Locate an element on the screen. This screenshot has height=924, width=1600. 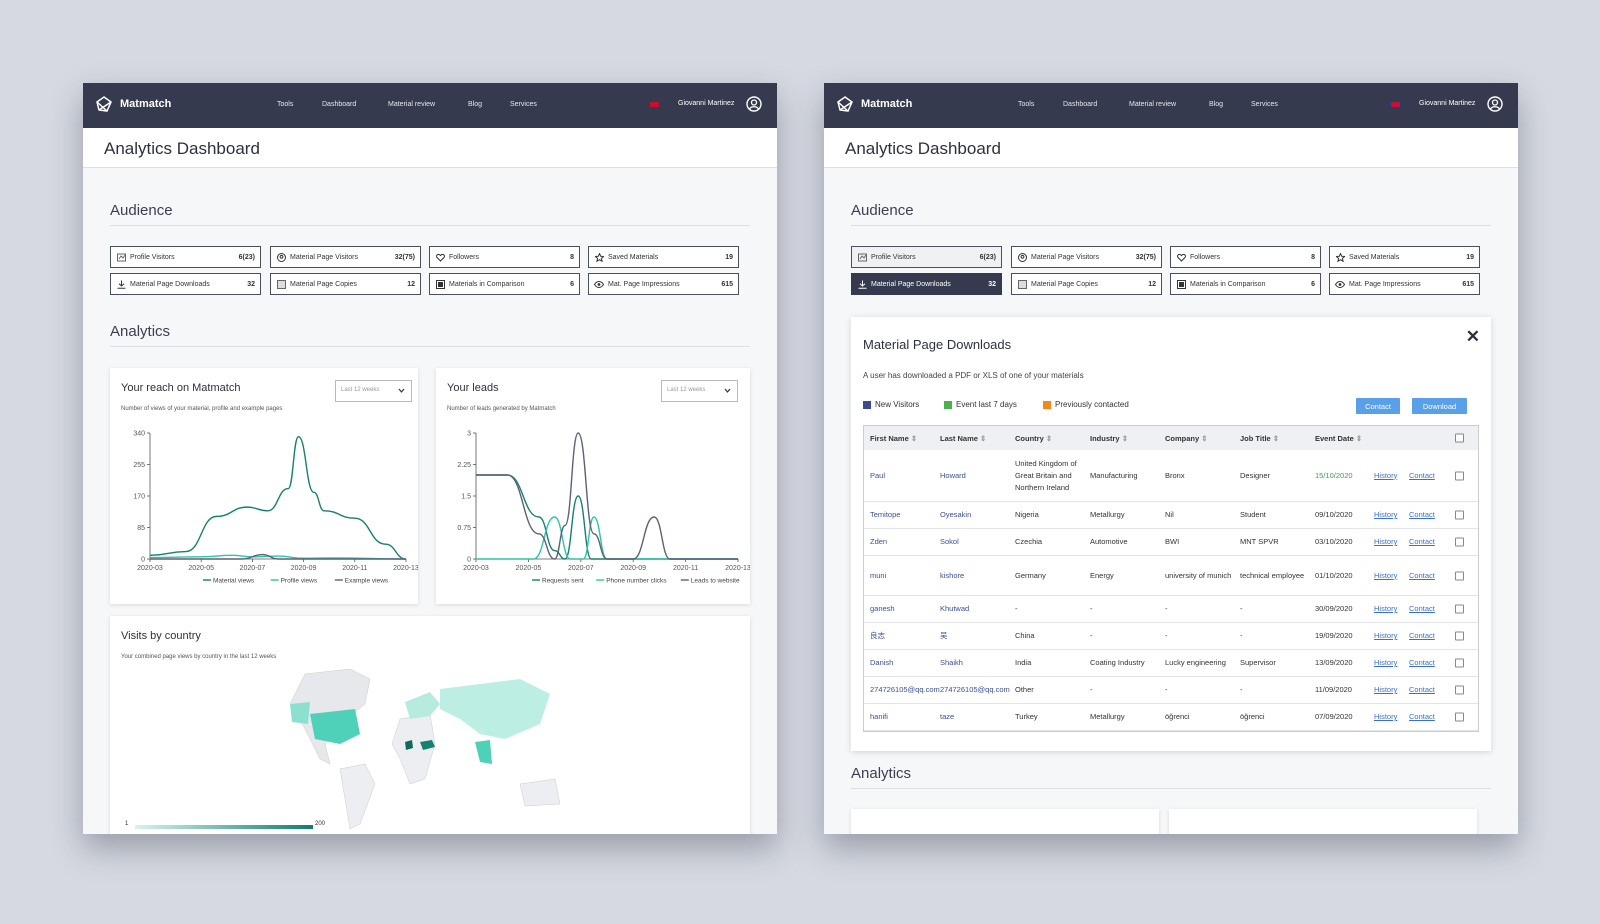
col-last-name: Last Name ⇕ is located at coordinates (963, 438).